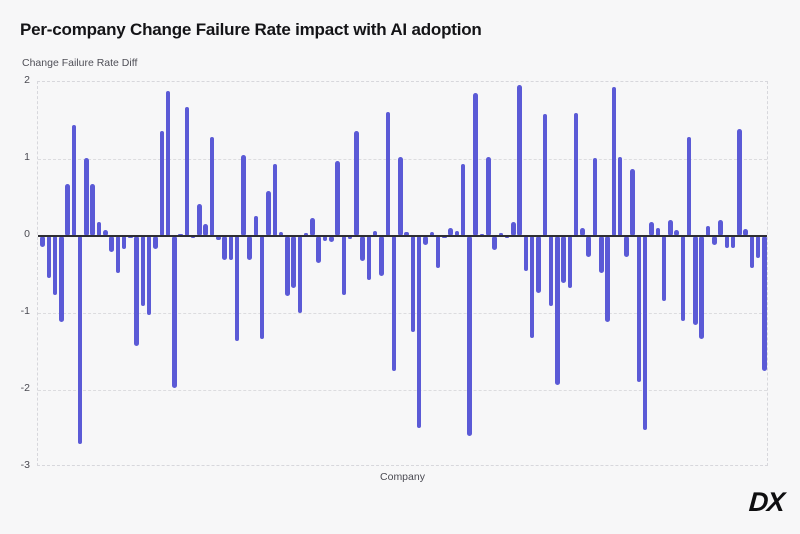  What do you see at coordinates (402, 236) in the screenshot?
I see `zero-line` at bounding box center [402, 236].